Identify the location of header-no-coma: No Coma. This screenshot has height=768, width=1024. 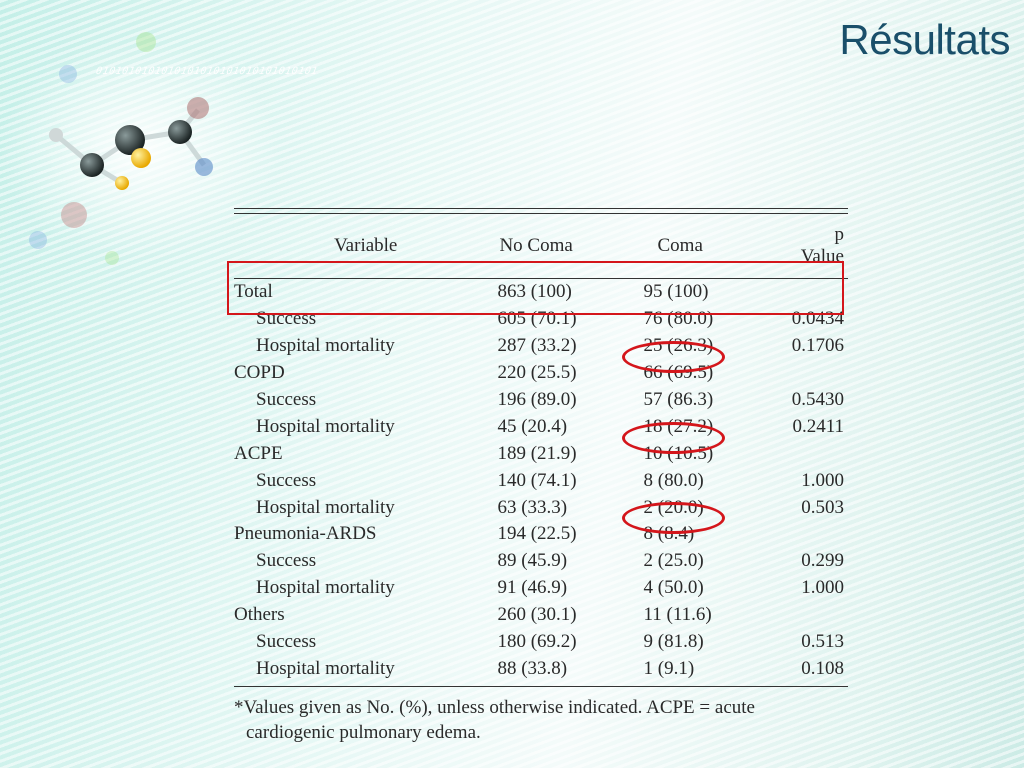
(536, 245).